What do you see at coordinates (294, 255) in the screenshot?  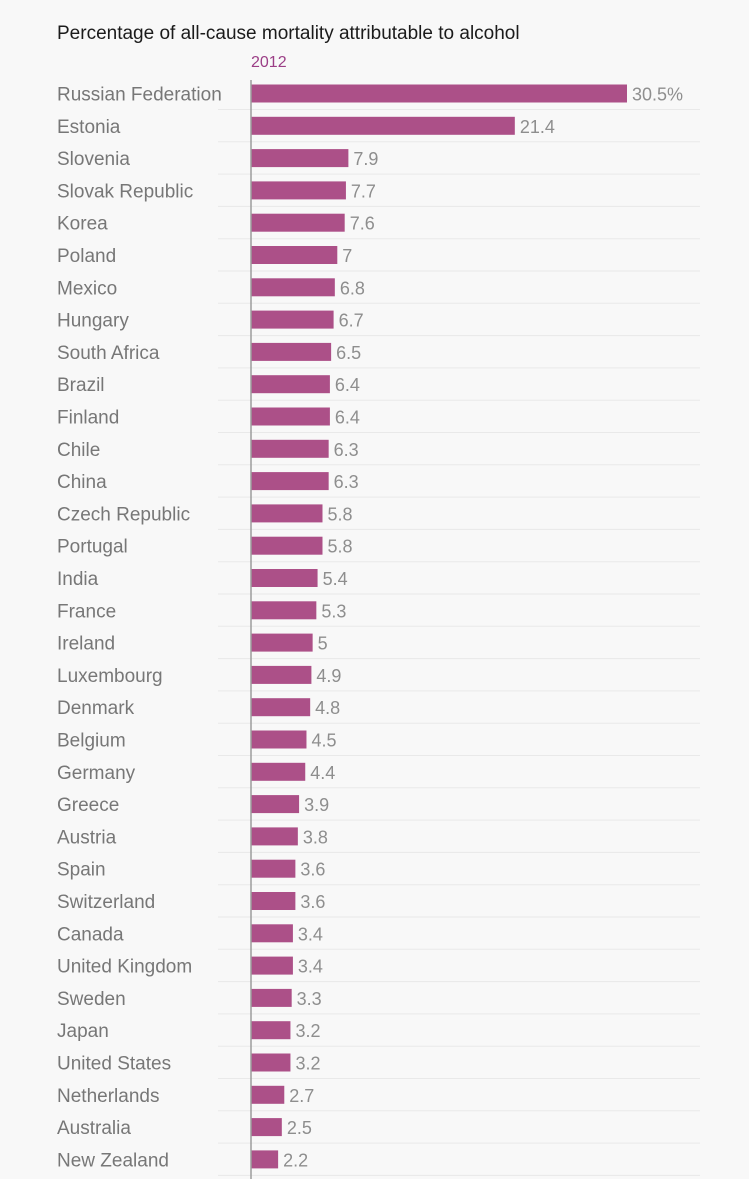 I see `bar-poland` at bounding box center [294, 255].